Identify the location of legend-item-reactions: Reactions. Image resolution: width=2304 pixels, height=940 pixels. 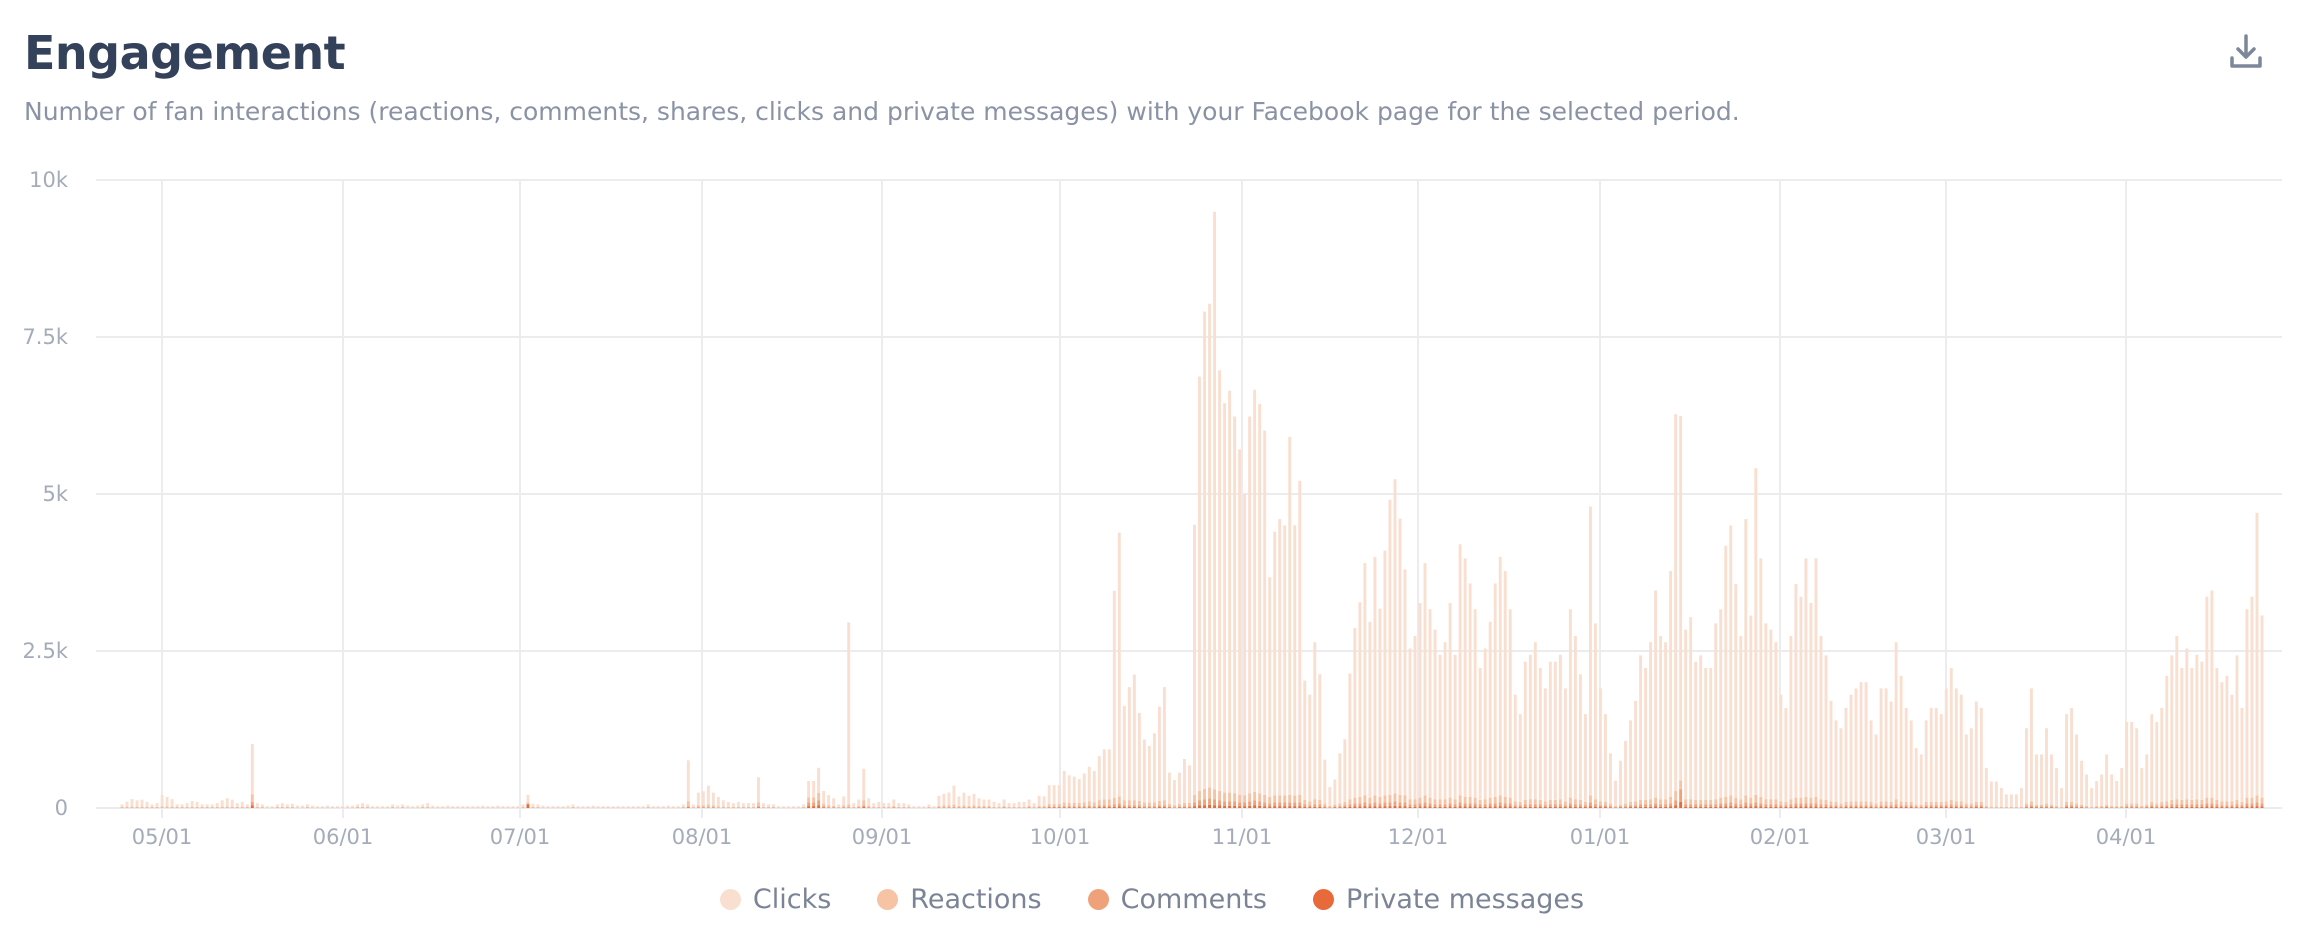
(959, 899).